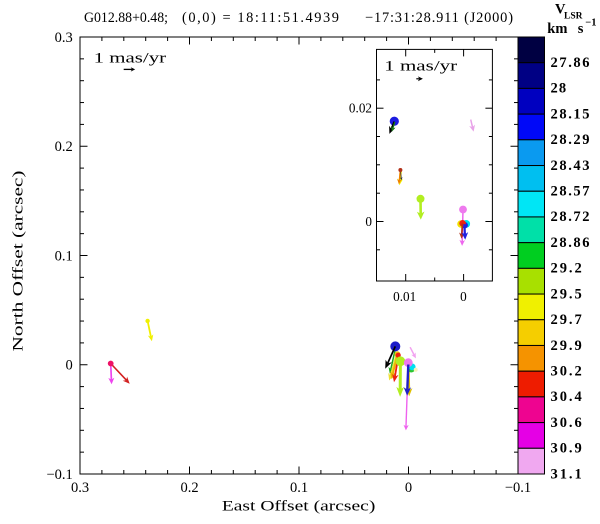 The width and height of the screenshot is (600, 524). I want to click on svg-text: (0,0) = 18:11:51.4939, so click(260, 18).